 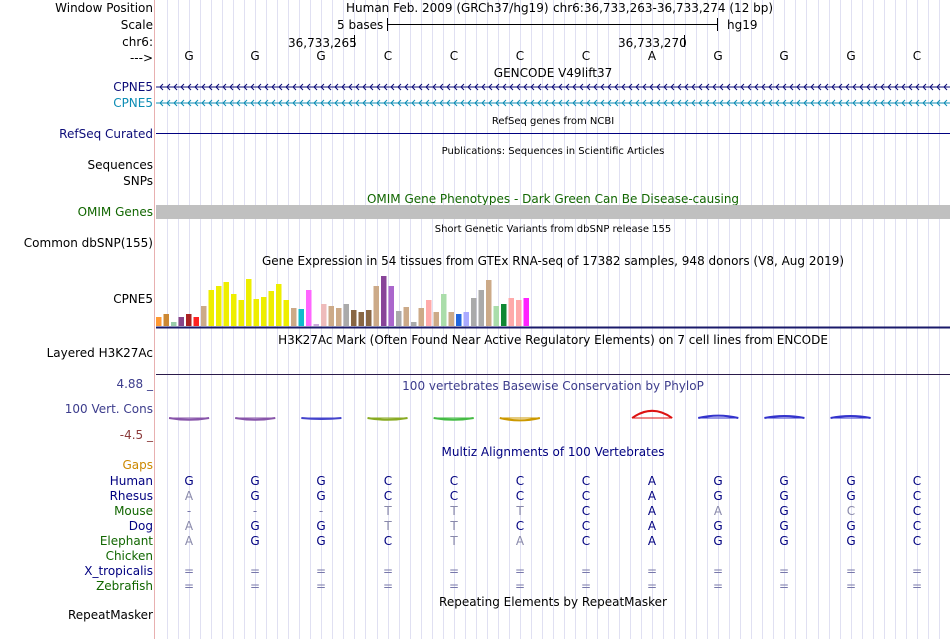 What do you see at coordinates (553, 299) in the screenshot?
I see `gtex-expression-chart` at bounding box center [553, 299].